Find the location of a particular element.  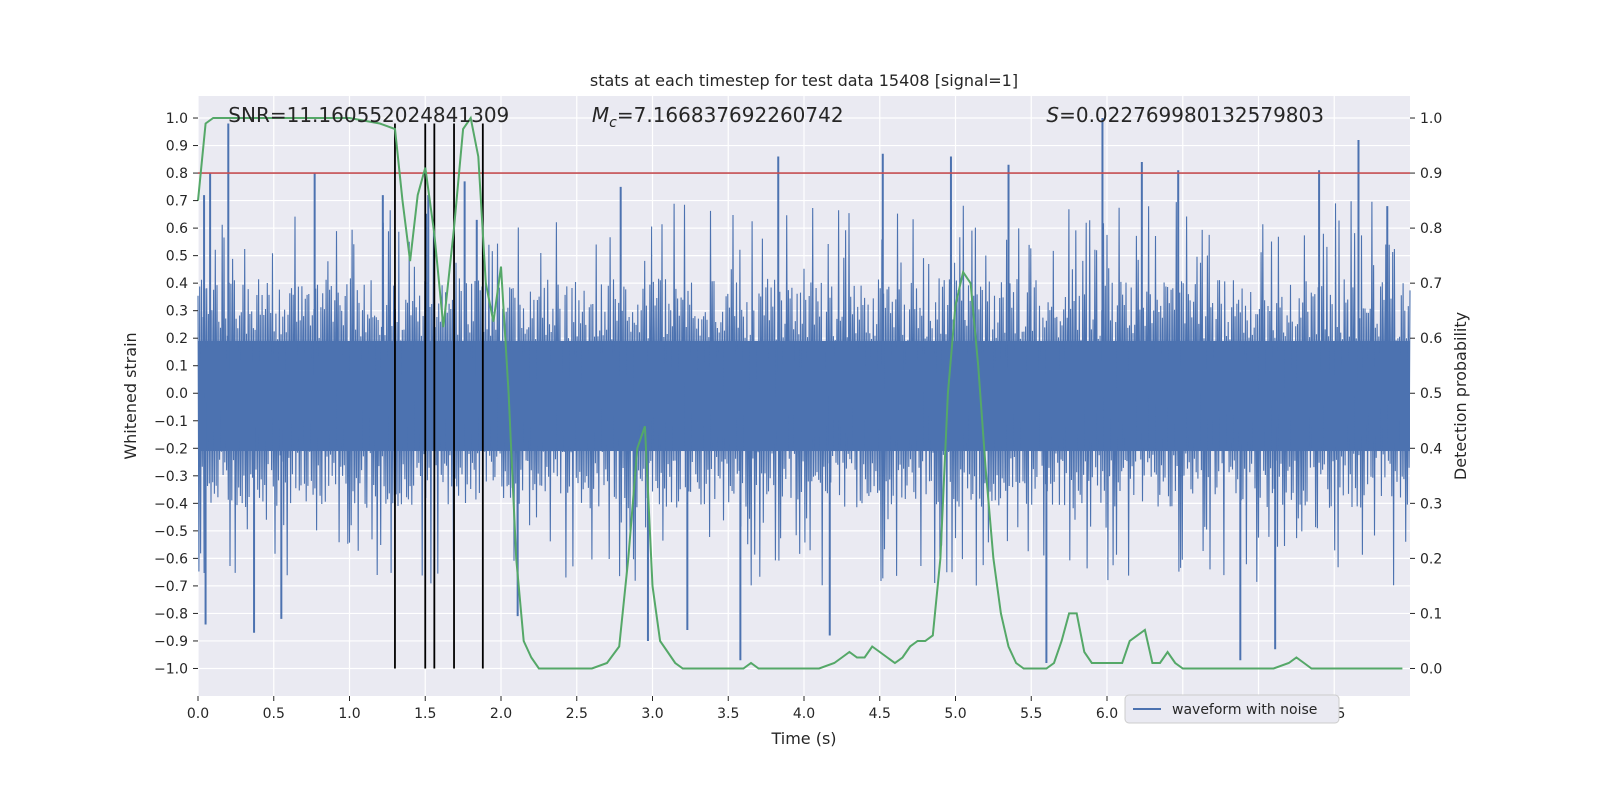

y-tick-label: 0.2 is located at coordinates (177, 339).